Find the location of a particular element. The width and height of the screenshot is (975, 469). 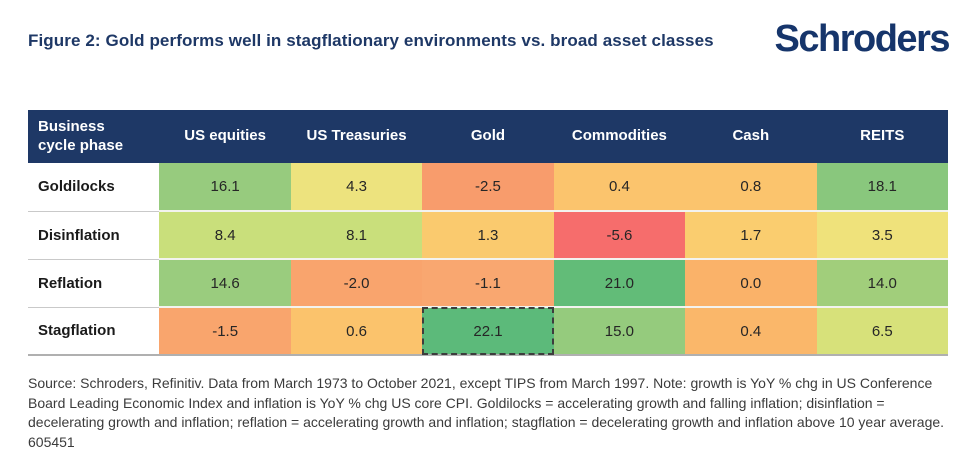

column-header: REITS is located at coordinates (882, 136).